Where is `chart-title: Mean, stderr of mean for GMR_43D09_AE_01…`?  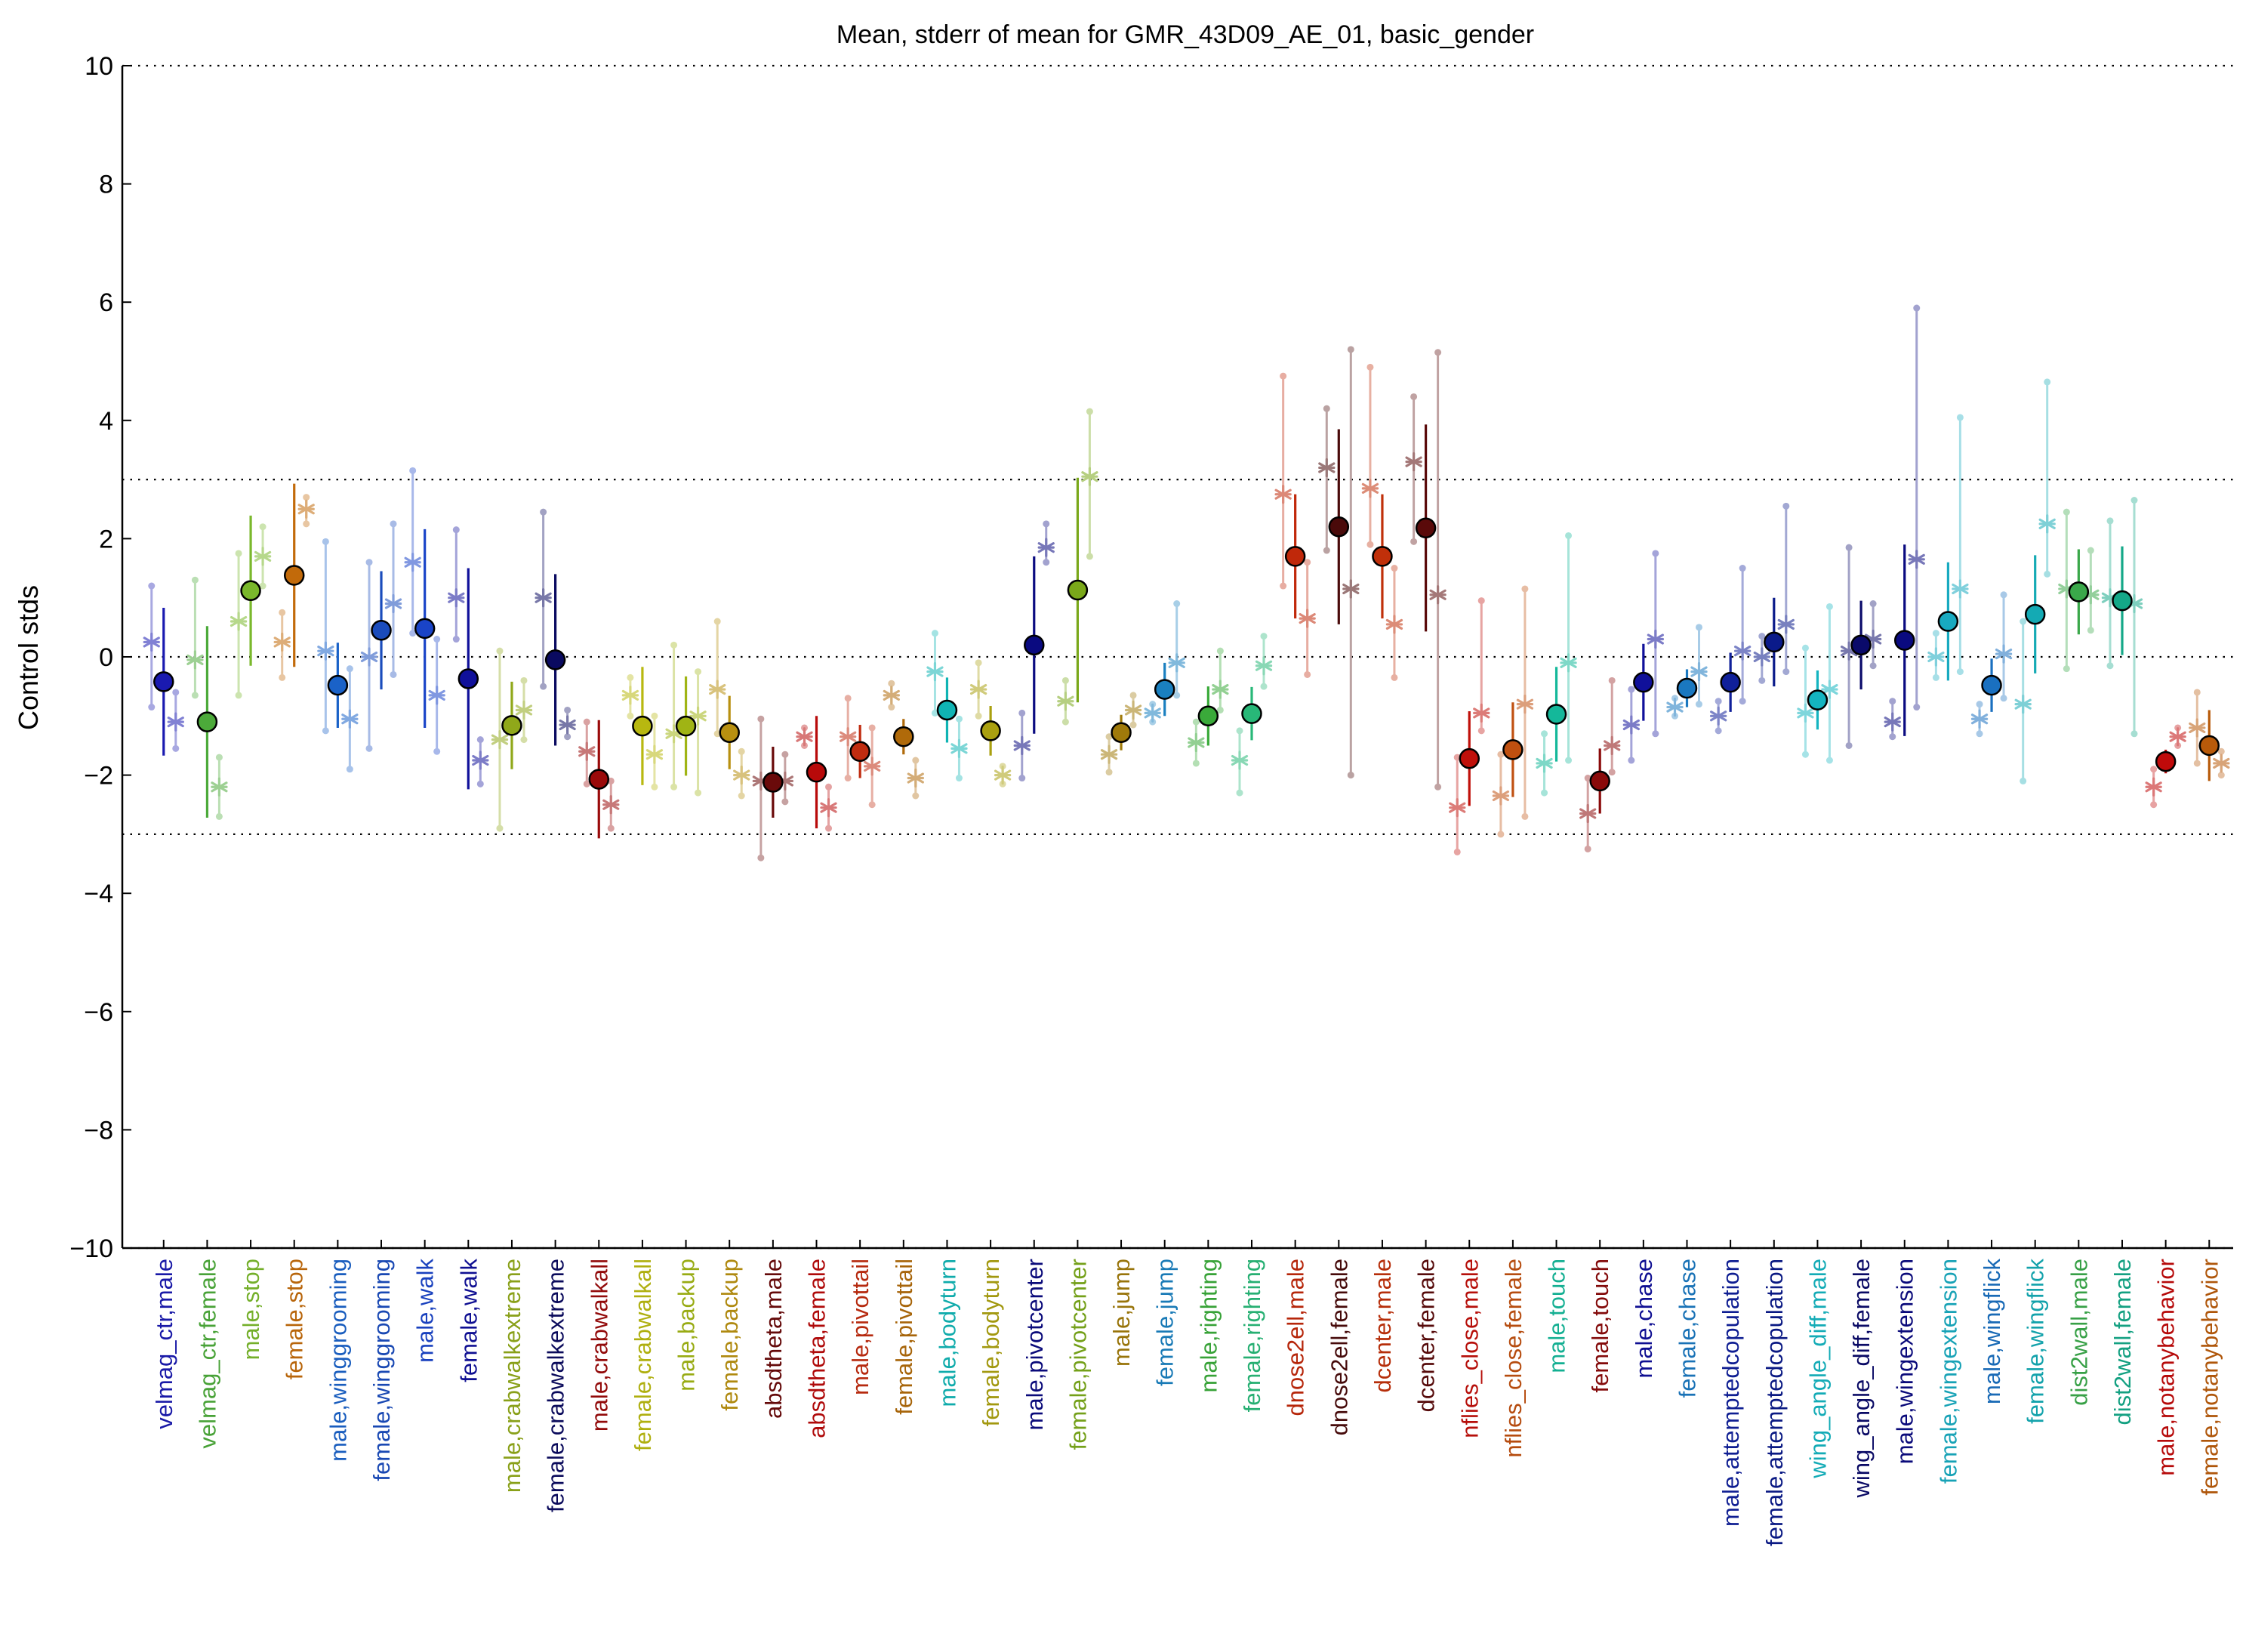 chart-title: Mean, stderr of mean for GMR_43D09_AE_01… is located at coordinates (1185, 34).